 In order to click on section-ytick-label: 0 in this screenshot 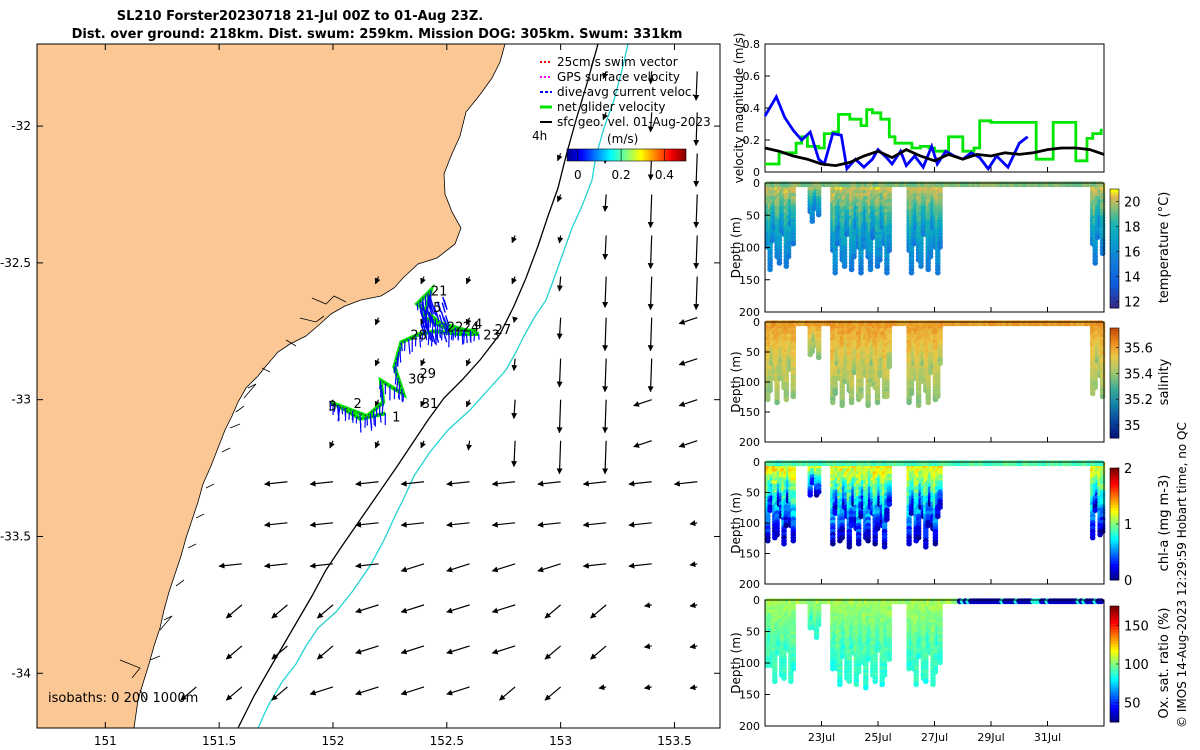, I will do `click(756, 183)`.